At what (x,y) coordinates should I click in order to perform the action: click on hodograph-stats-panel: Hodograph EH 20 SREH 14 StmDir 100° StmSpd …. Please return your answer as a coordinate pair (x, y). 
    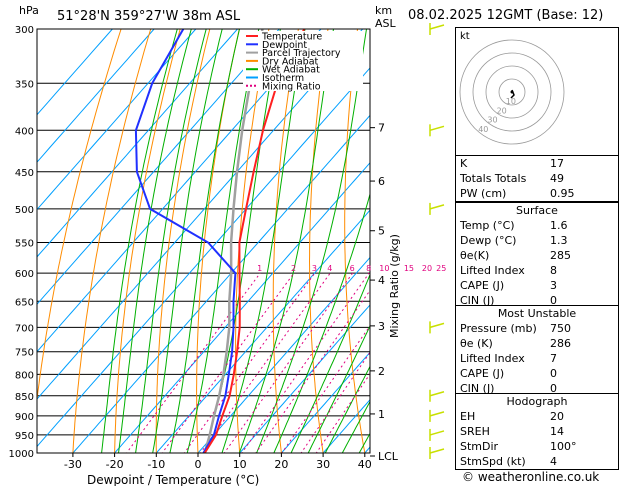
    Looking at the image, I should click on (537, 431).